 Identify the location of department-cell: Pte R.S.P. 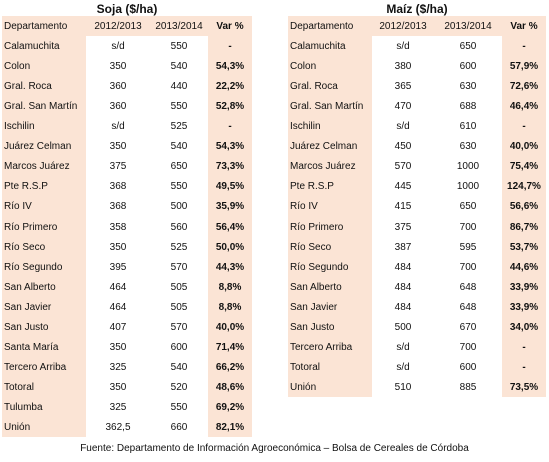
(312, 187).